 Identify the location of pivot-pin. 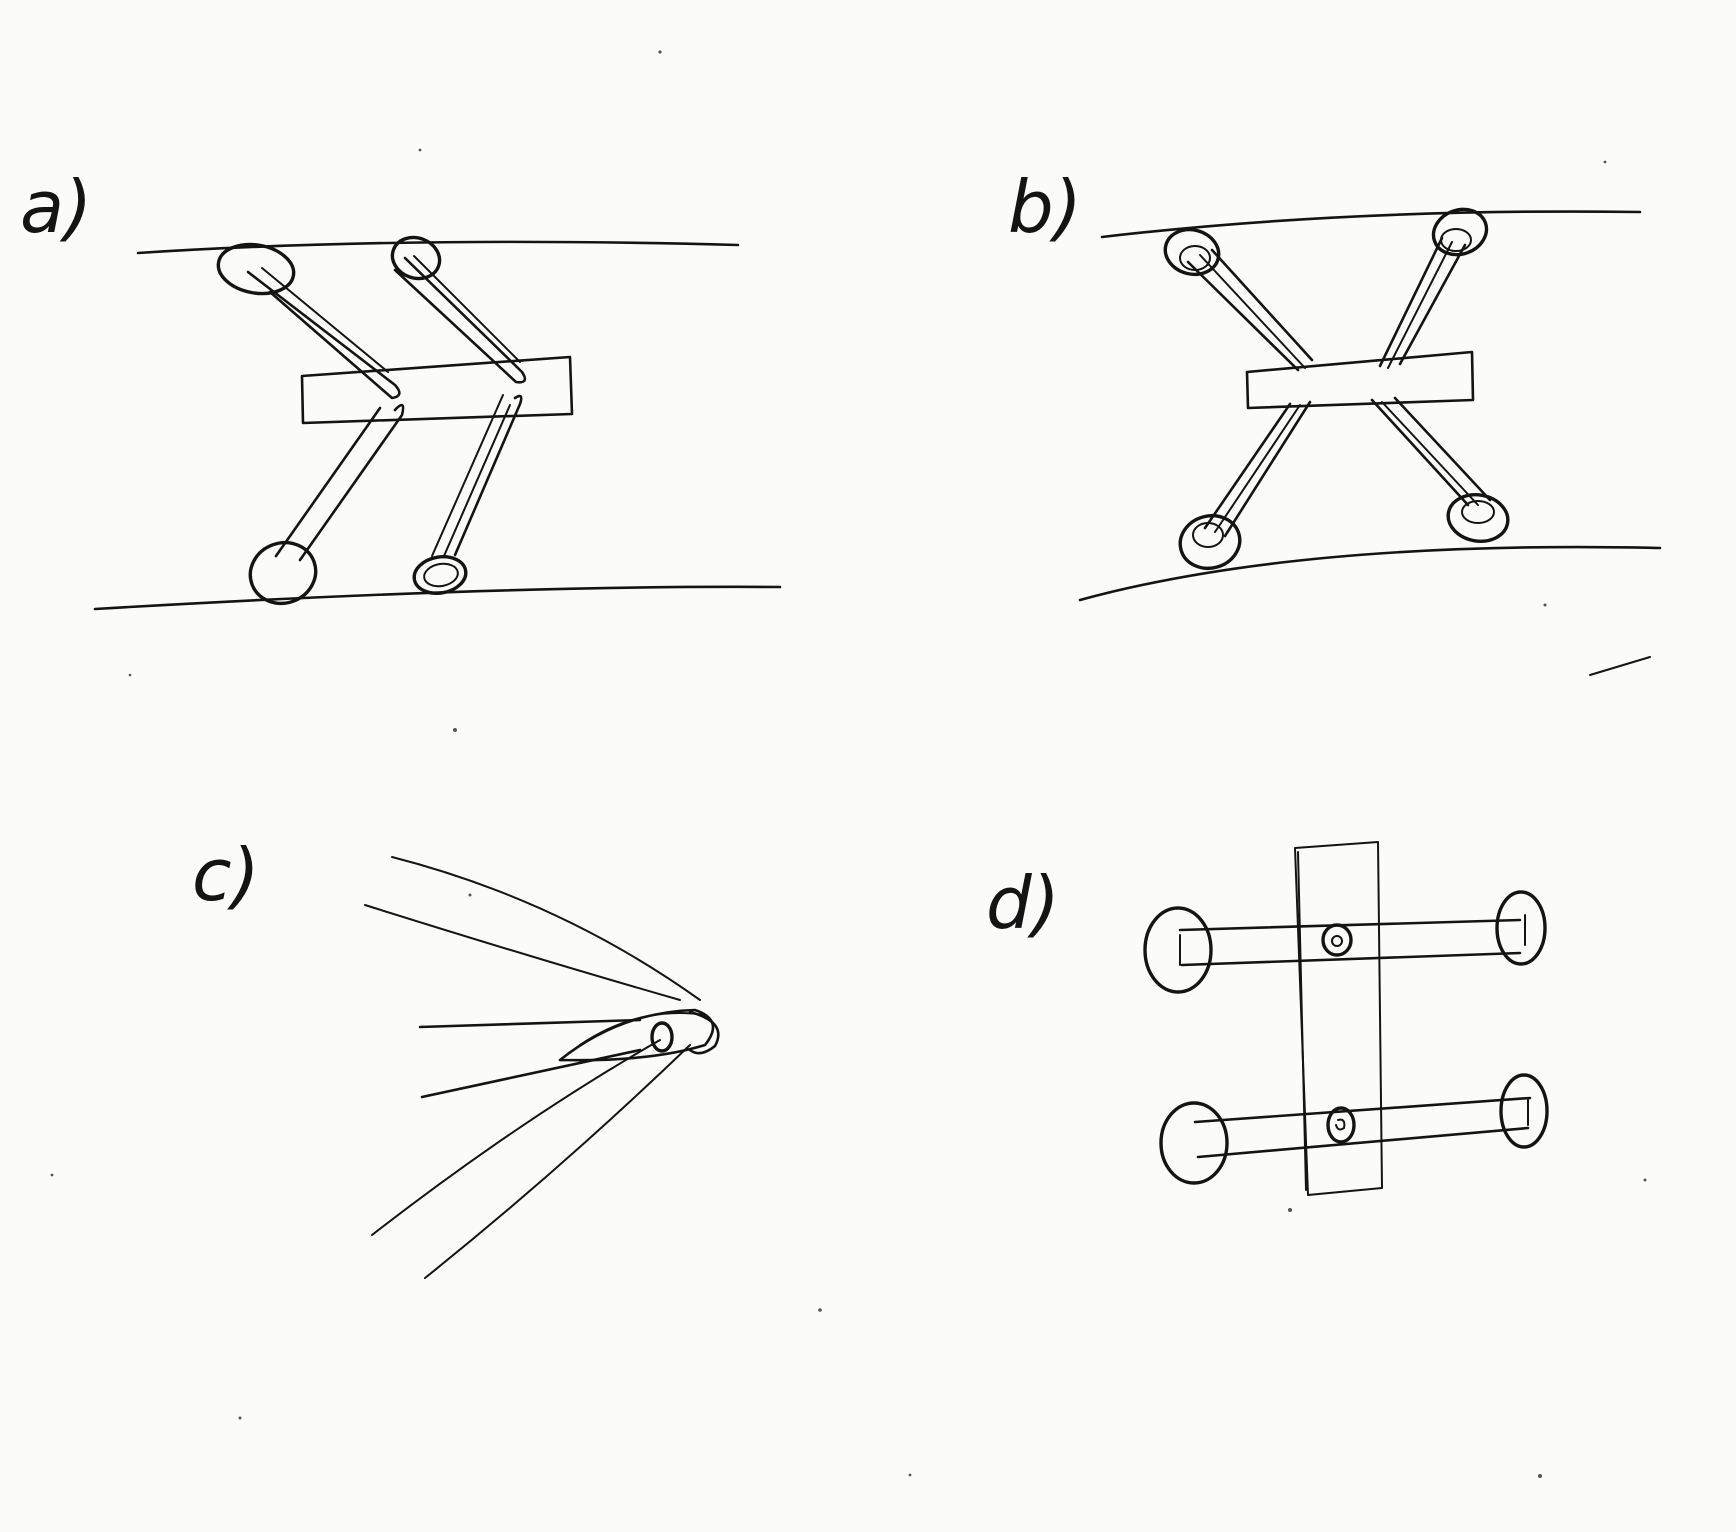
(662, 1037).